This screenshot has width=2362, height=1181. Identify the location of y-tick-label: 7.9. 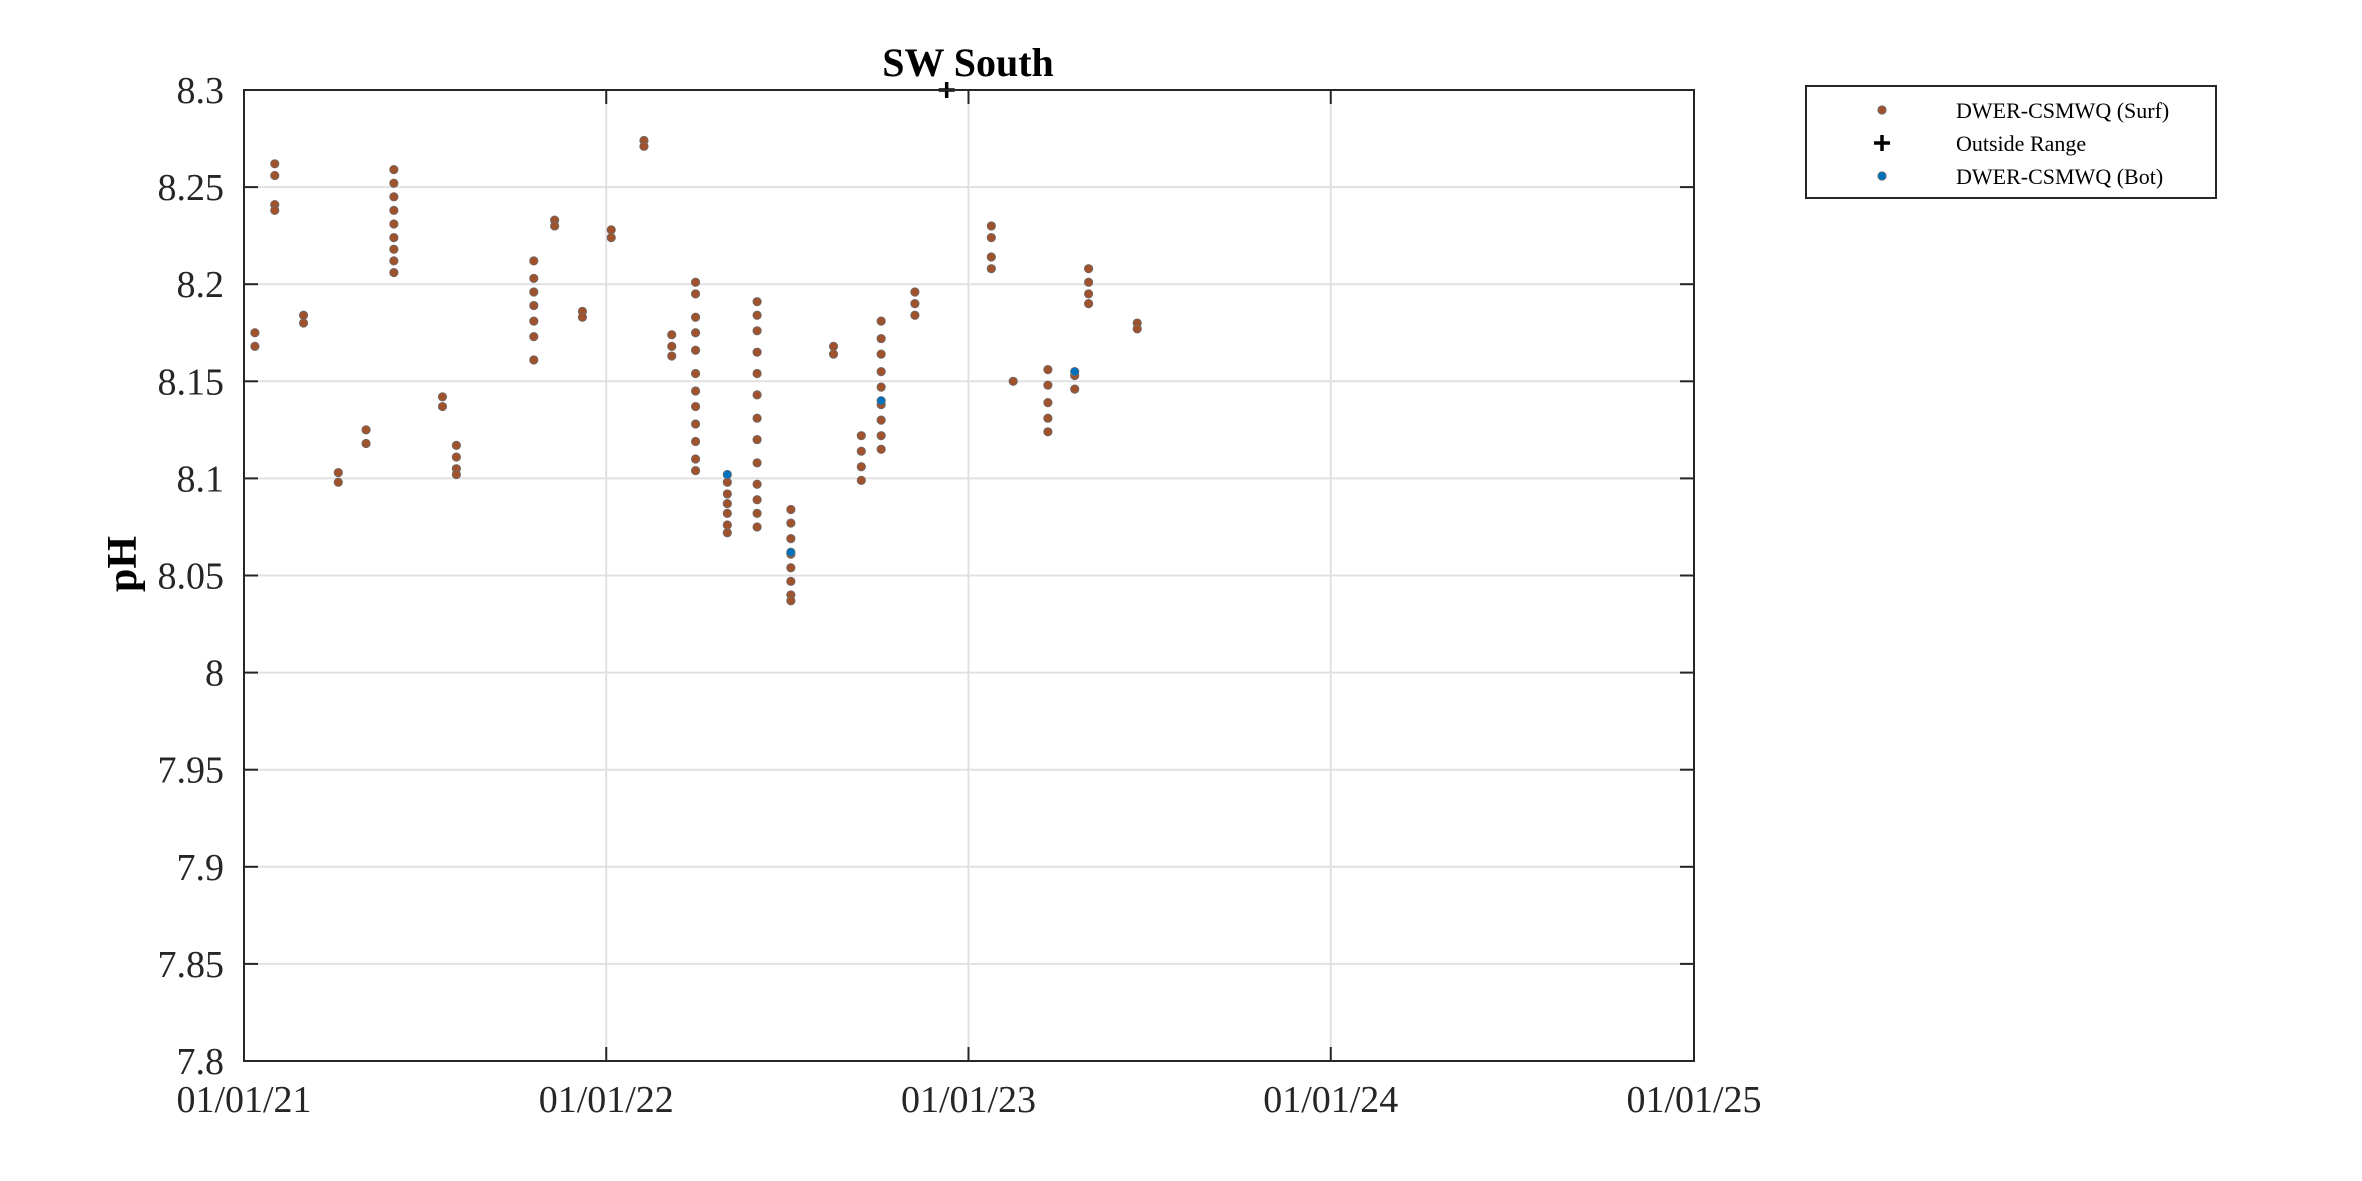
(201, 868).